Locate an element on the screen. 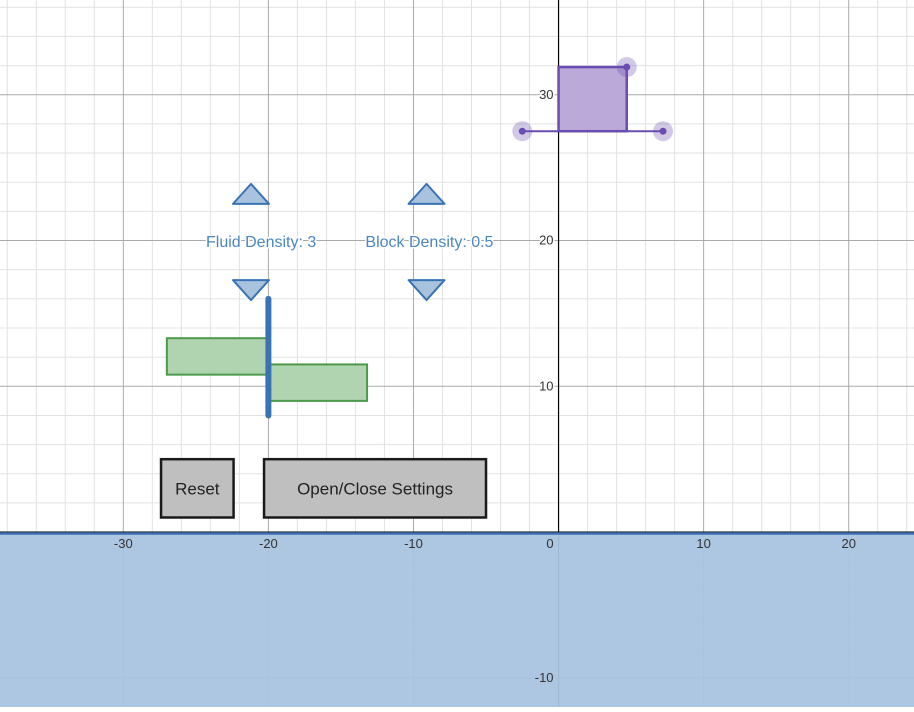 Image resolution: width=914 pixels, height=712 pixels. buoyant-force-bar is located at coordinates (217, 356).